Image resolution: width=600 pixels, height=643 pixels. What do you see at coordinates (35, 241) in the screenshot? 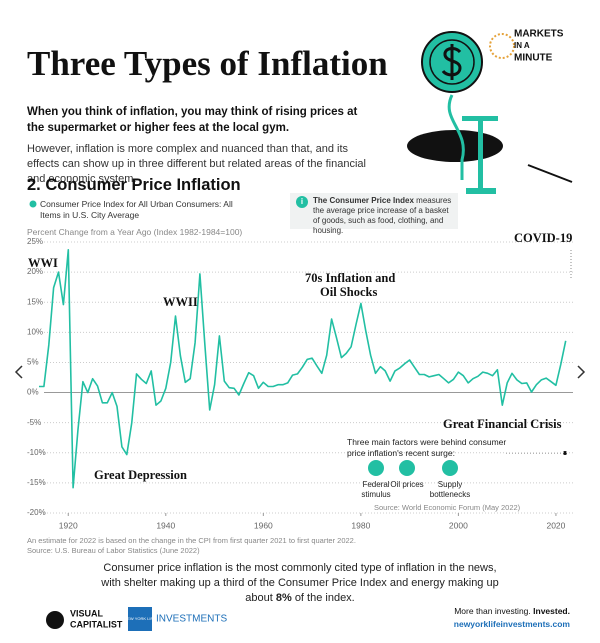
I see `y-tick-label: 25%` at bounding box center [35, 241].